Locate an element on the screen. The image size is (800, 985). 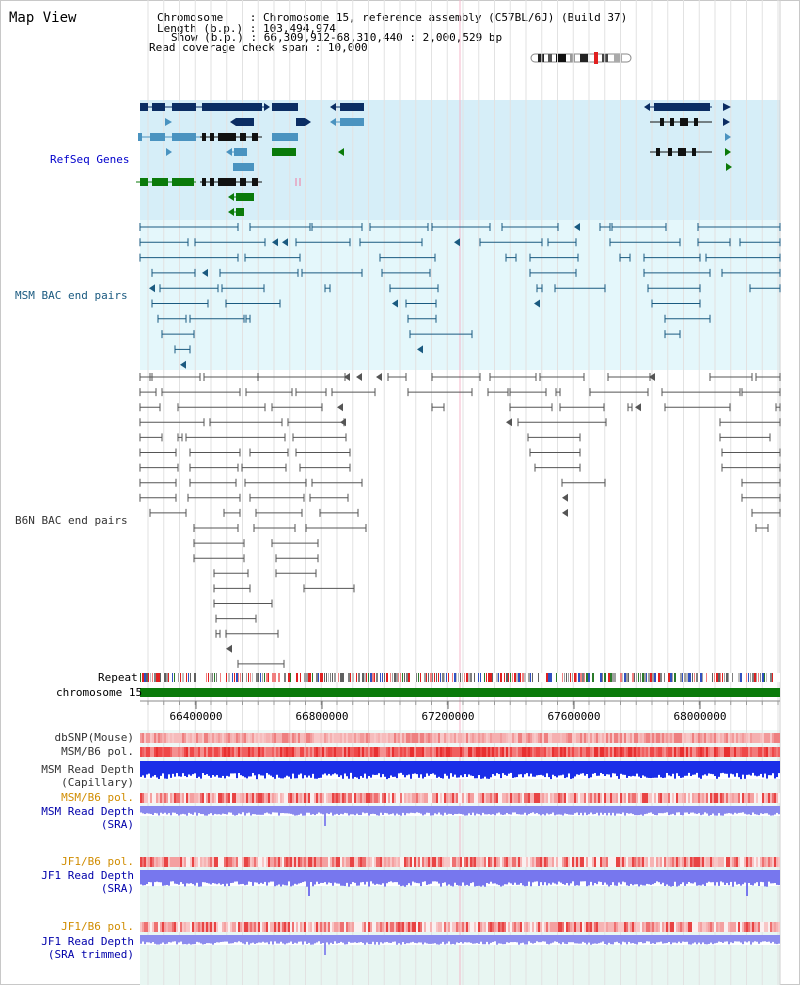
msm-bac-label: MSM BAC end pairs is located at coordinates (71, 295).